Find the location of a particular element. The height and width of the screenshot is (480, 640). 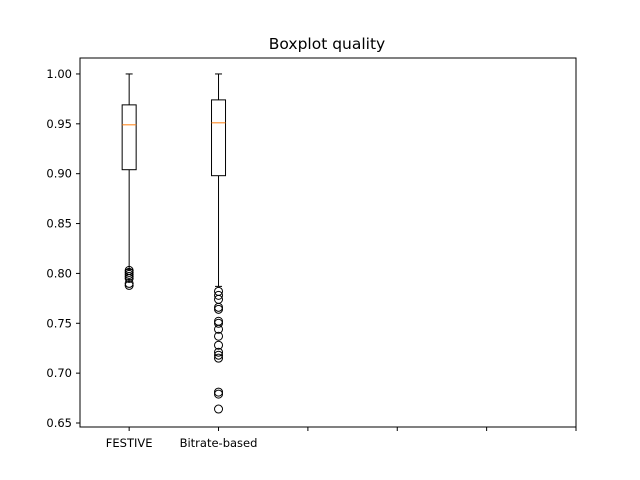

y-axis: 0.65 0.70 0.75 0.80 0.85 0.90 0.95 1.00 is located at coordinates (63, 248).